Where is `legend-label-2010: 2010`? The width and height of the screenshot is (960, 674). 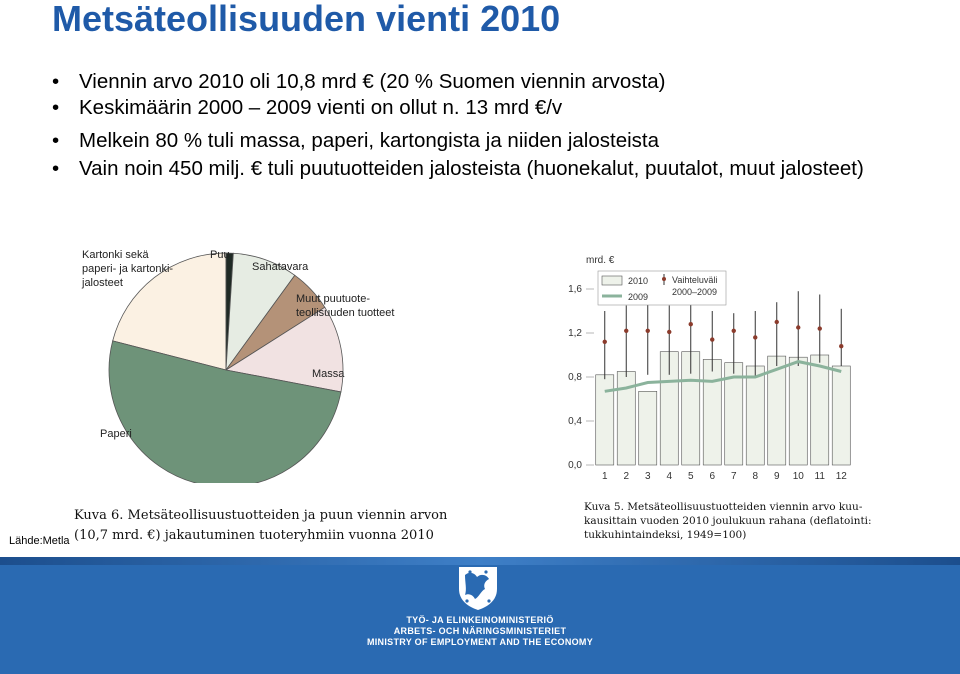
legend-label-2010: 2010 is located at coordinates (638, 281).